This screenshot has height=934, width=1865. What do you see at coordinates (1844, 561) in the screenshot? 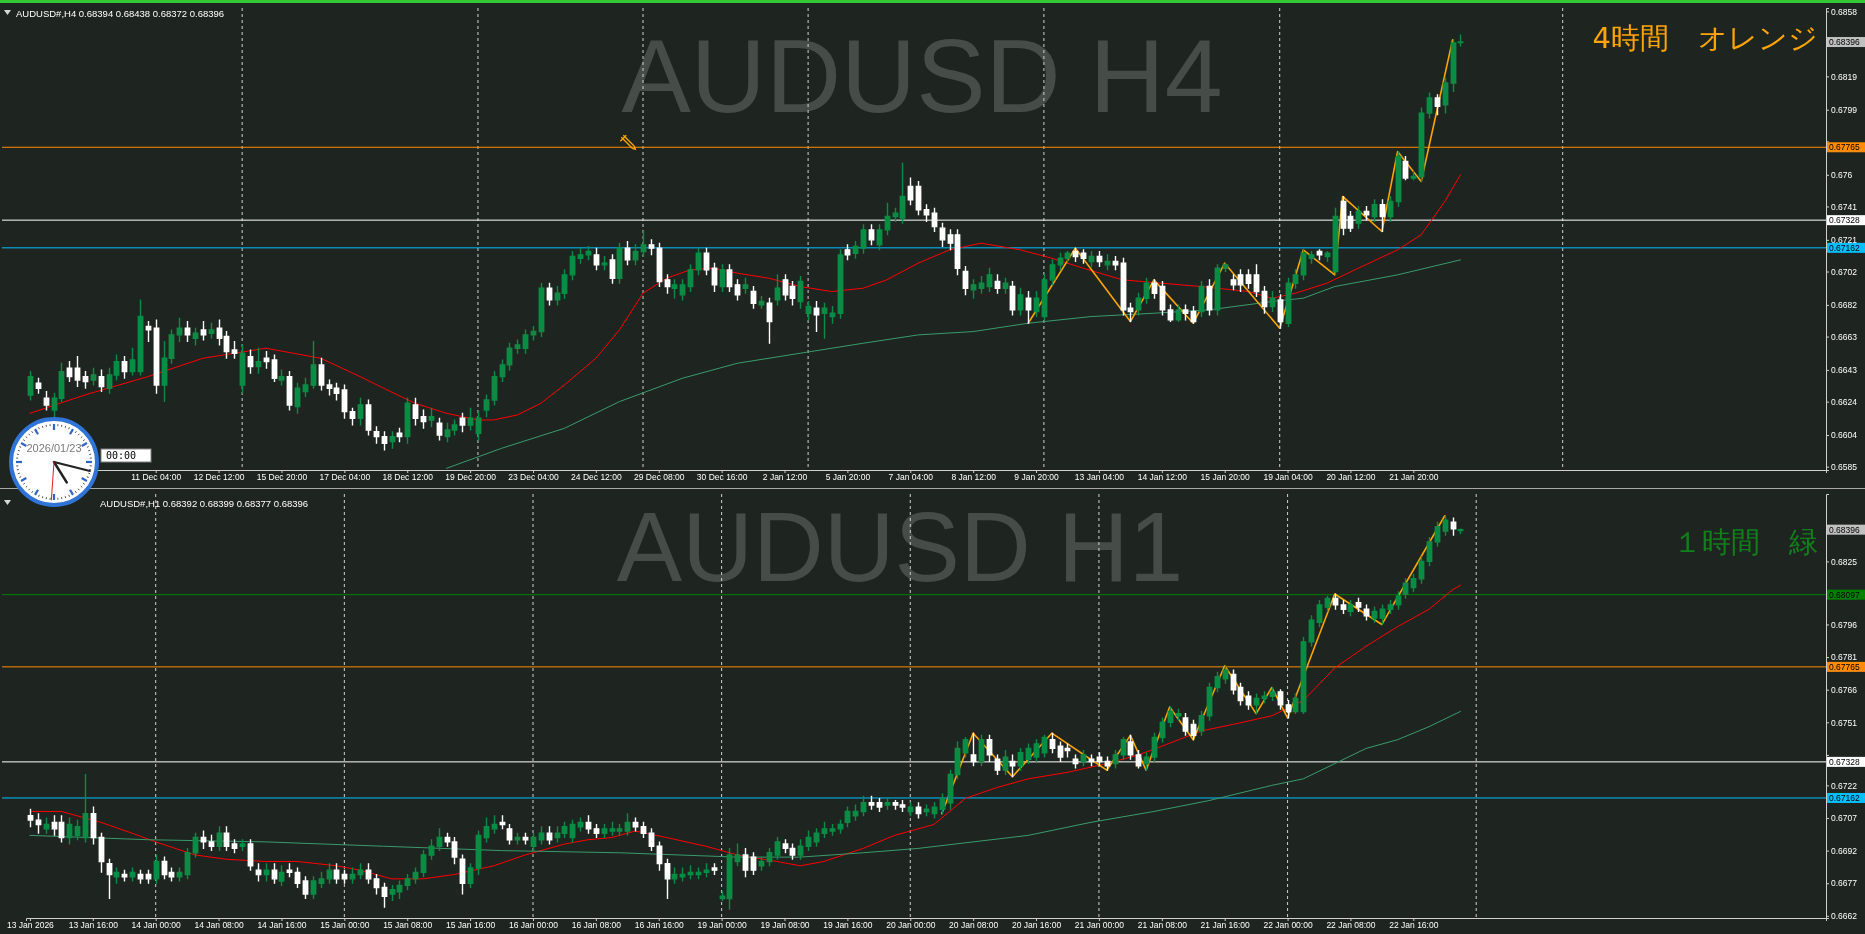
I see `y-tick-label: 0.6825` at bounding box center [1844, 561].